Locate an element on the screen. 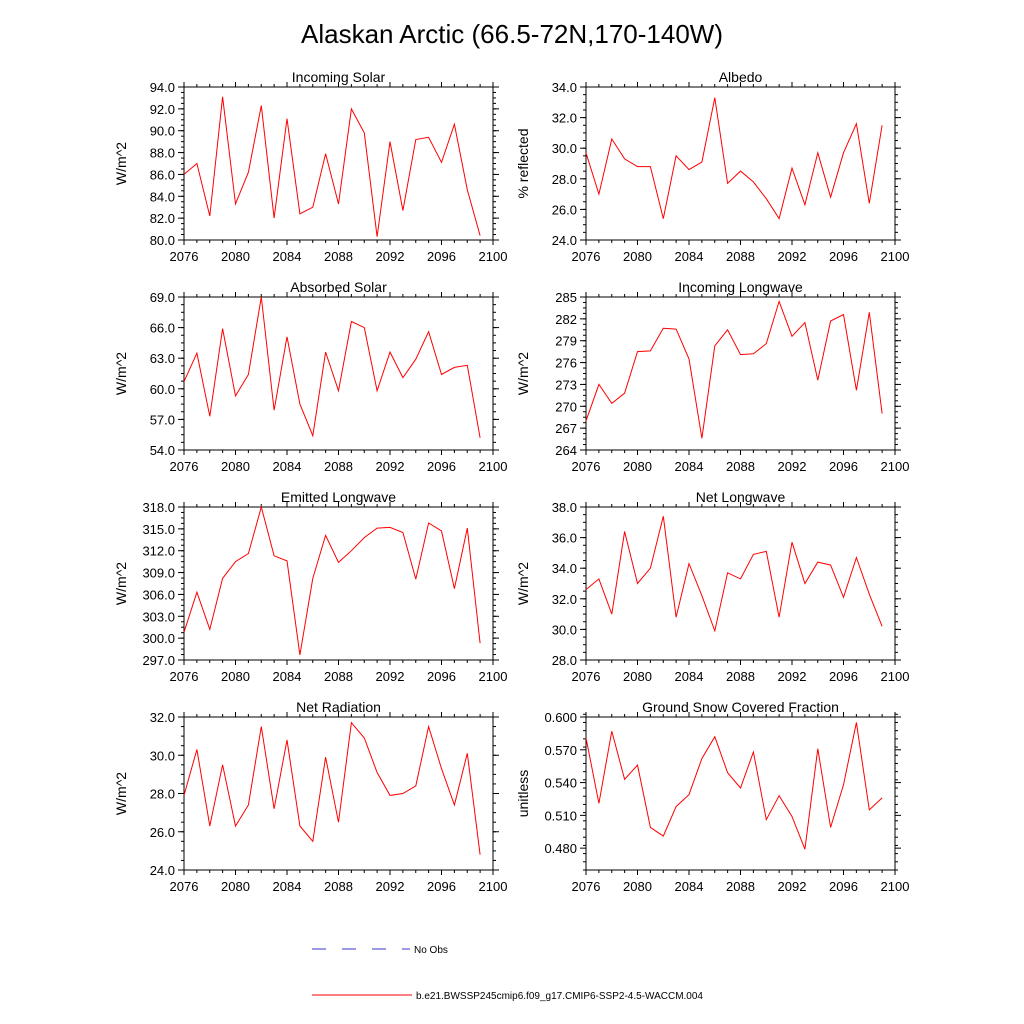 The width and height of the screenshot is (1024, 1024). ground-snow-covered-fraction-xtick-label: 2088 is located at coordinates (740, 886).